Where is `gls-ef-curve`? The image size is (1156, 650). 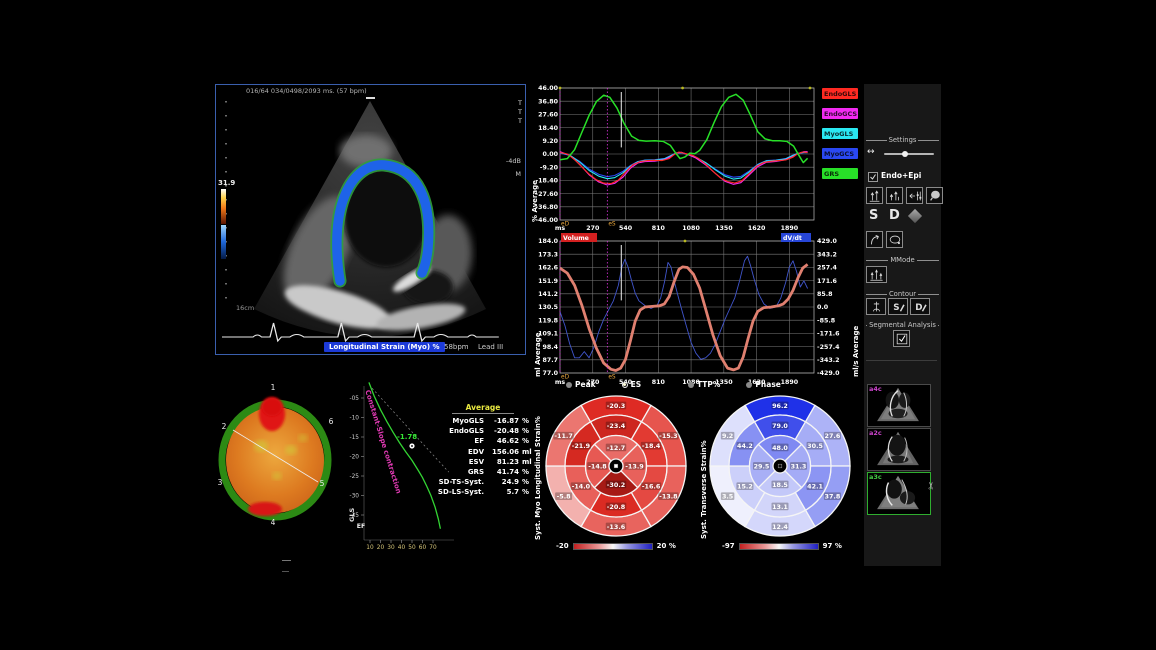 gls-ef-curve is located at coordinates (405, 455).